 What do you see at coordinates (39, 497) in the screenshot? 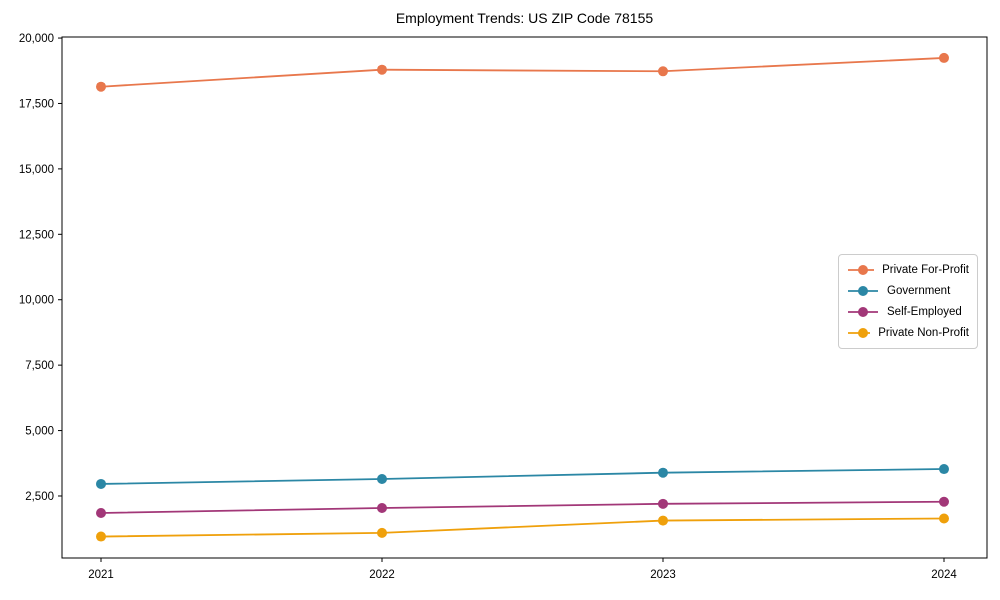
I see `y-tick-label: 2,500` at bounding box center [39, 497].